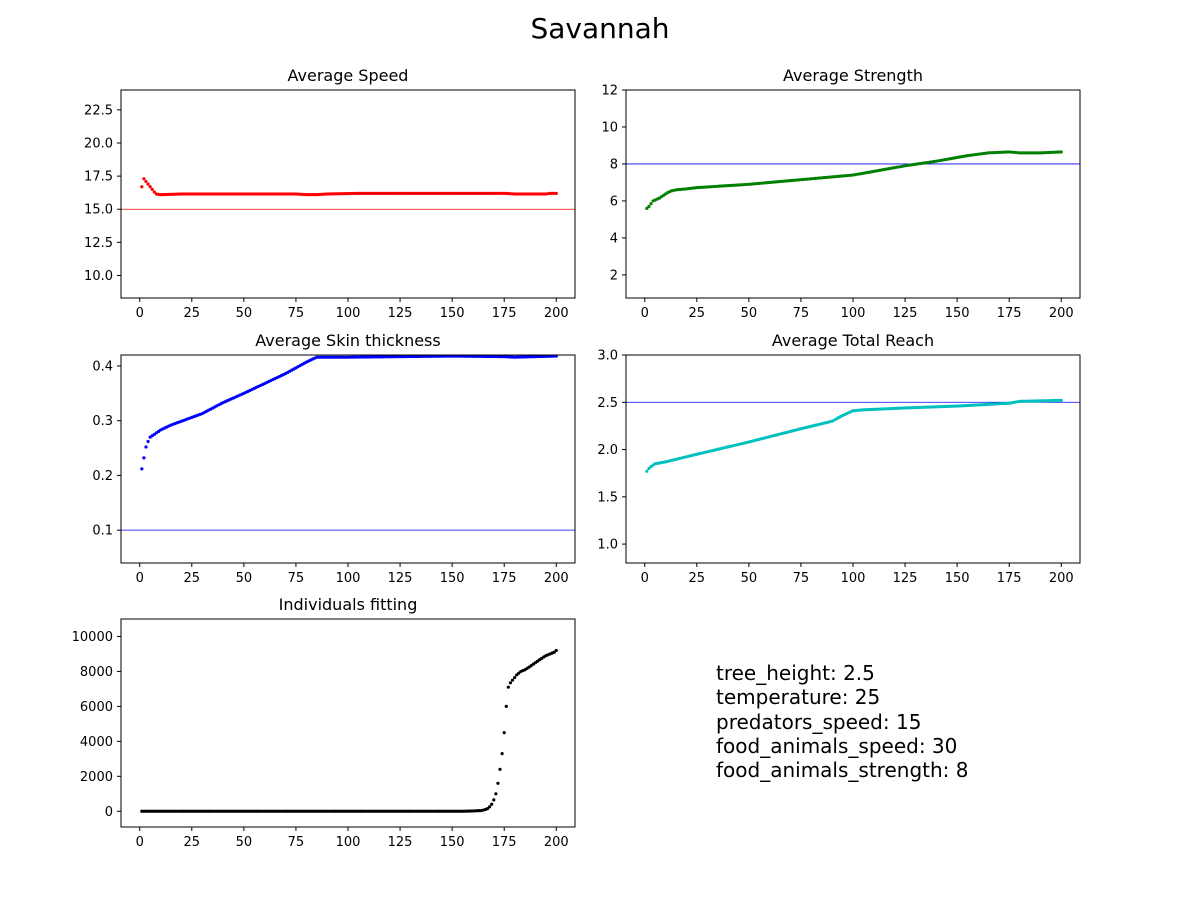  I want to click on y-tick-label: 8000, so click(96, 672).